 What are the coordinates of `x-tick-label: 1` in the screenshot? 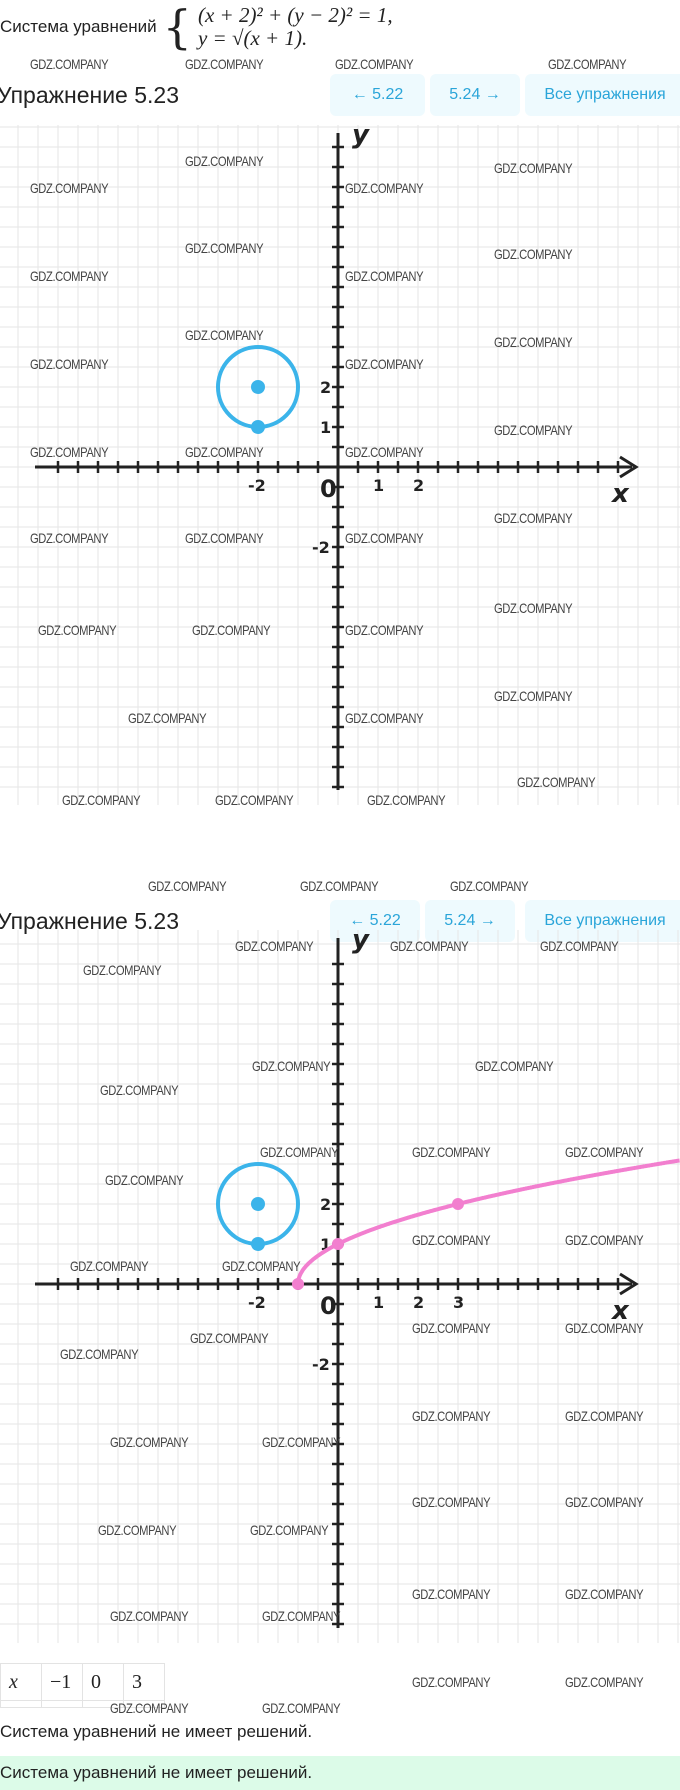 It's located at (378, 485).